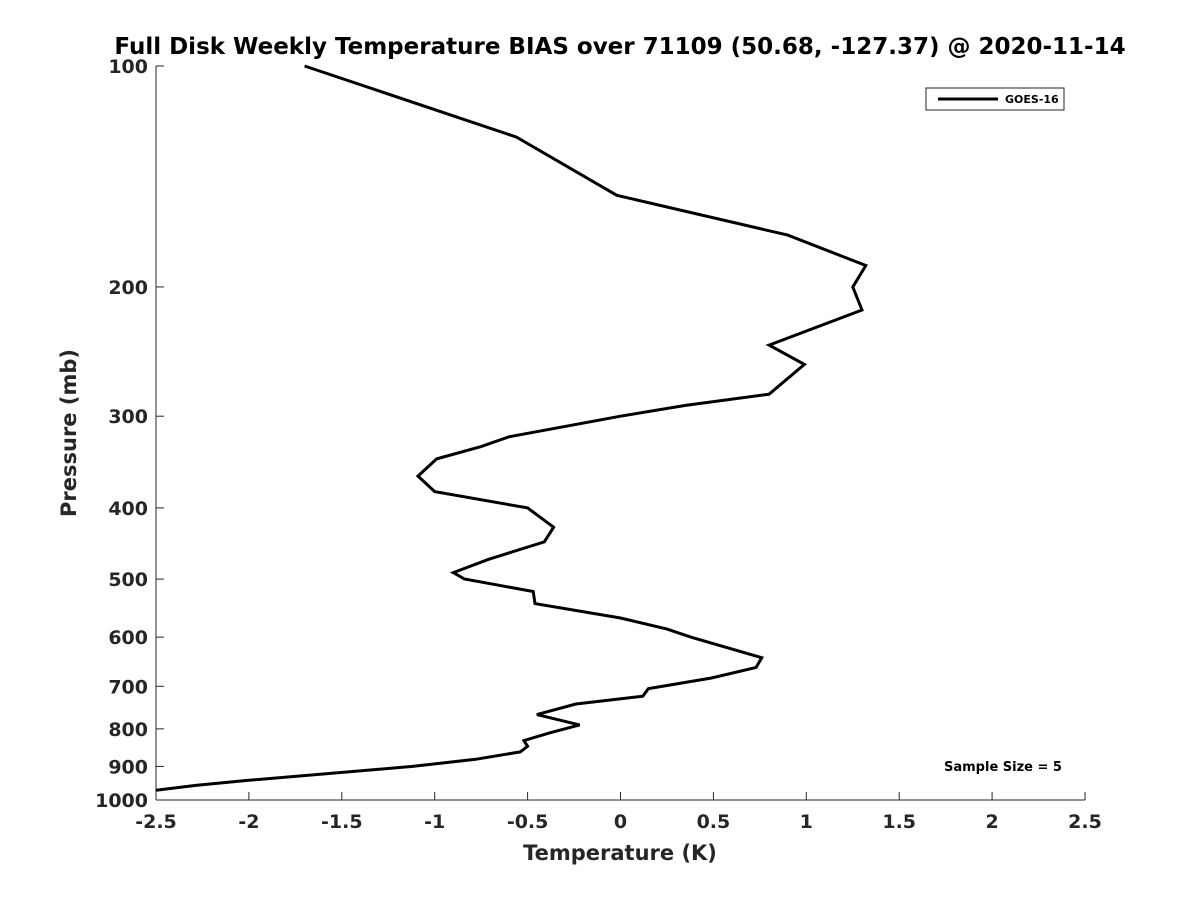  Describe the element at coordinates (806, 822) in the screenshot. I see `x-tick-label: 1` at that location.